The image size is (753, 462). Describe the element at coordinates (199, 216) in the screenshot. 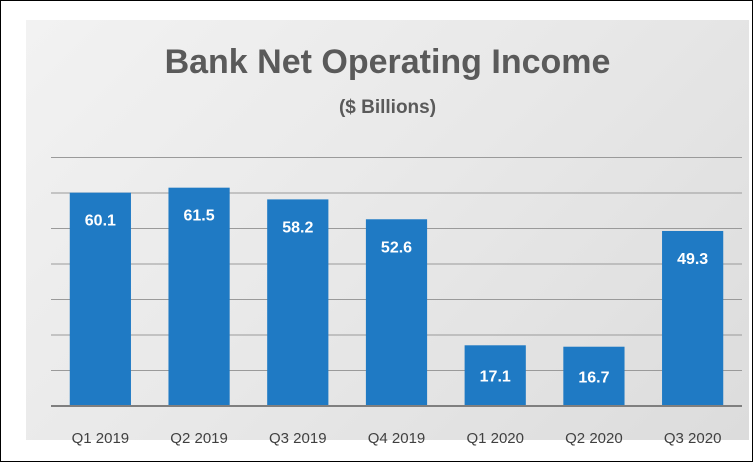

I see `bar-value-label: 61.5` at that location.